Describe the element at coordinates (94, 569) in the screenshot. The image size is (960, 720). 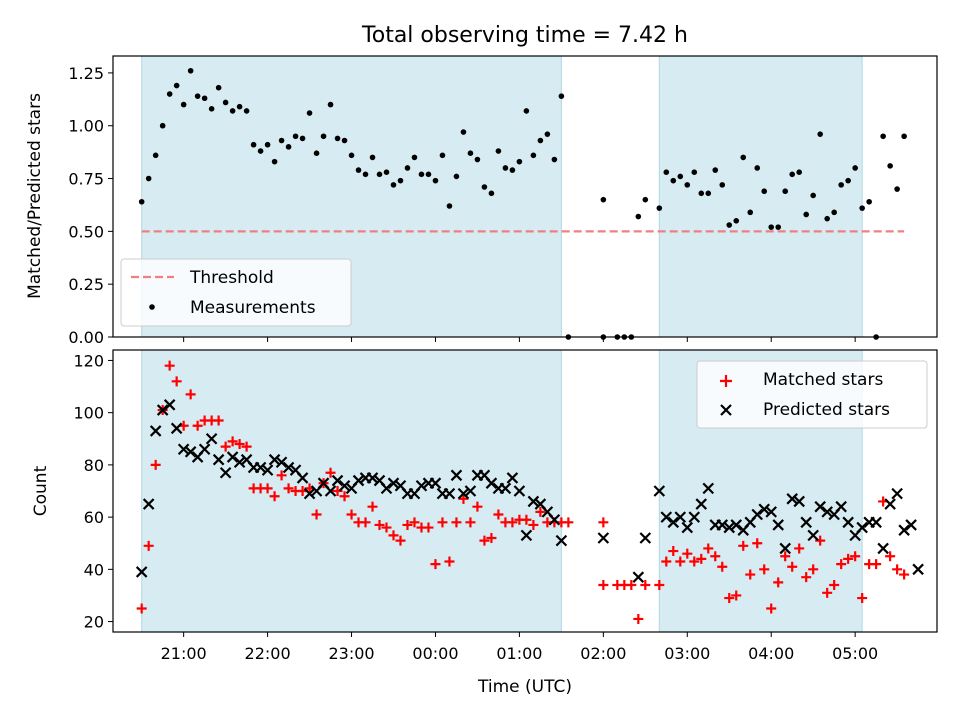
I see `bottom-y-tick-label: 40` at that location.